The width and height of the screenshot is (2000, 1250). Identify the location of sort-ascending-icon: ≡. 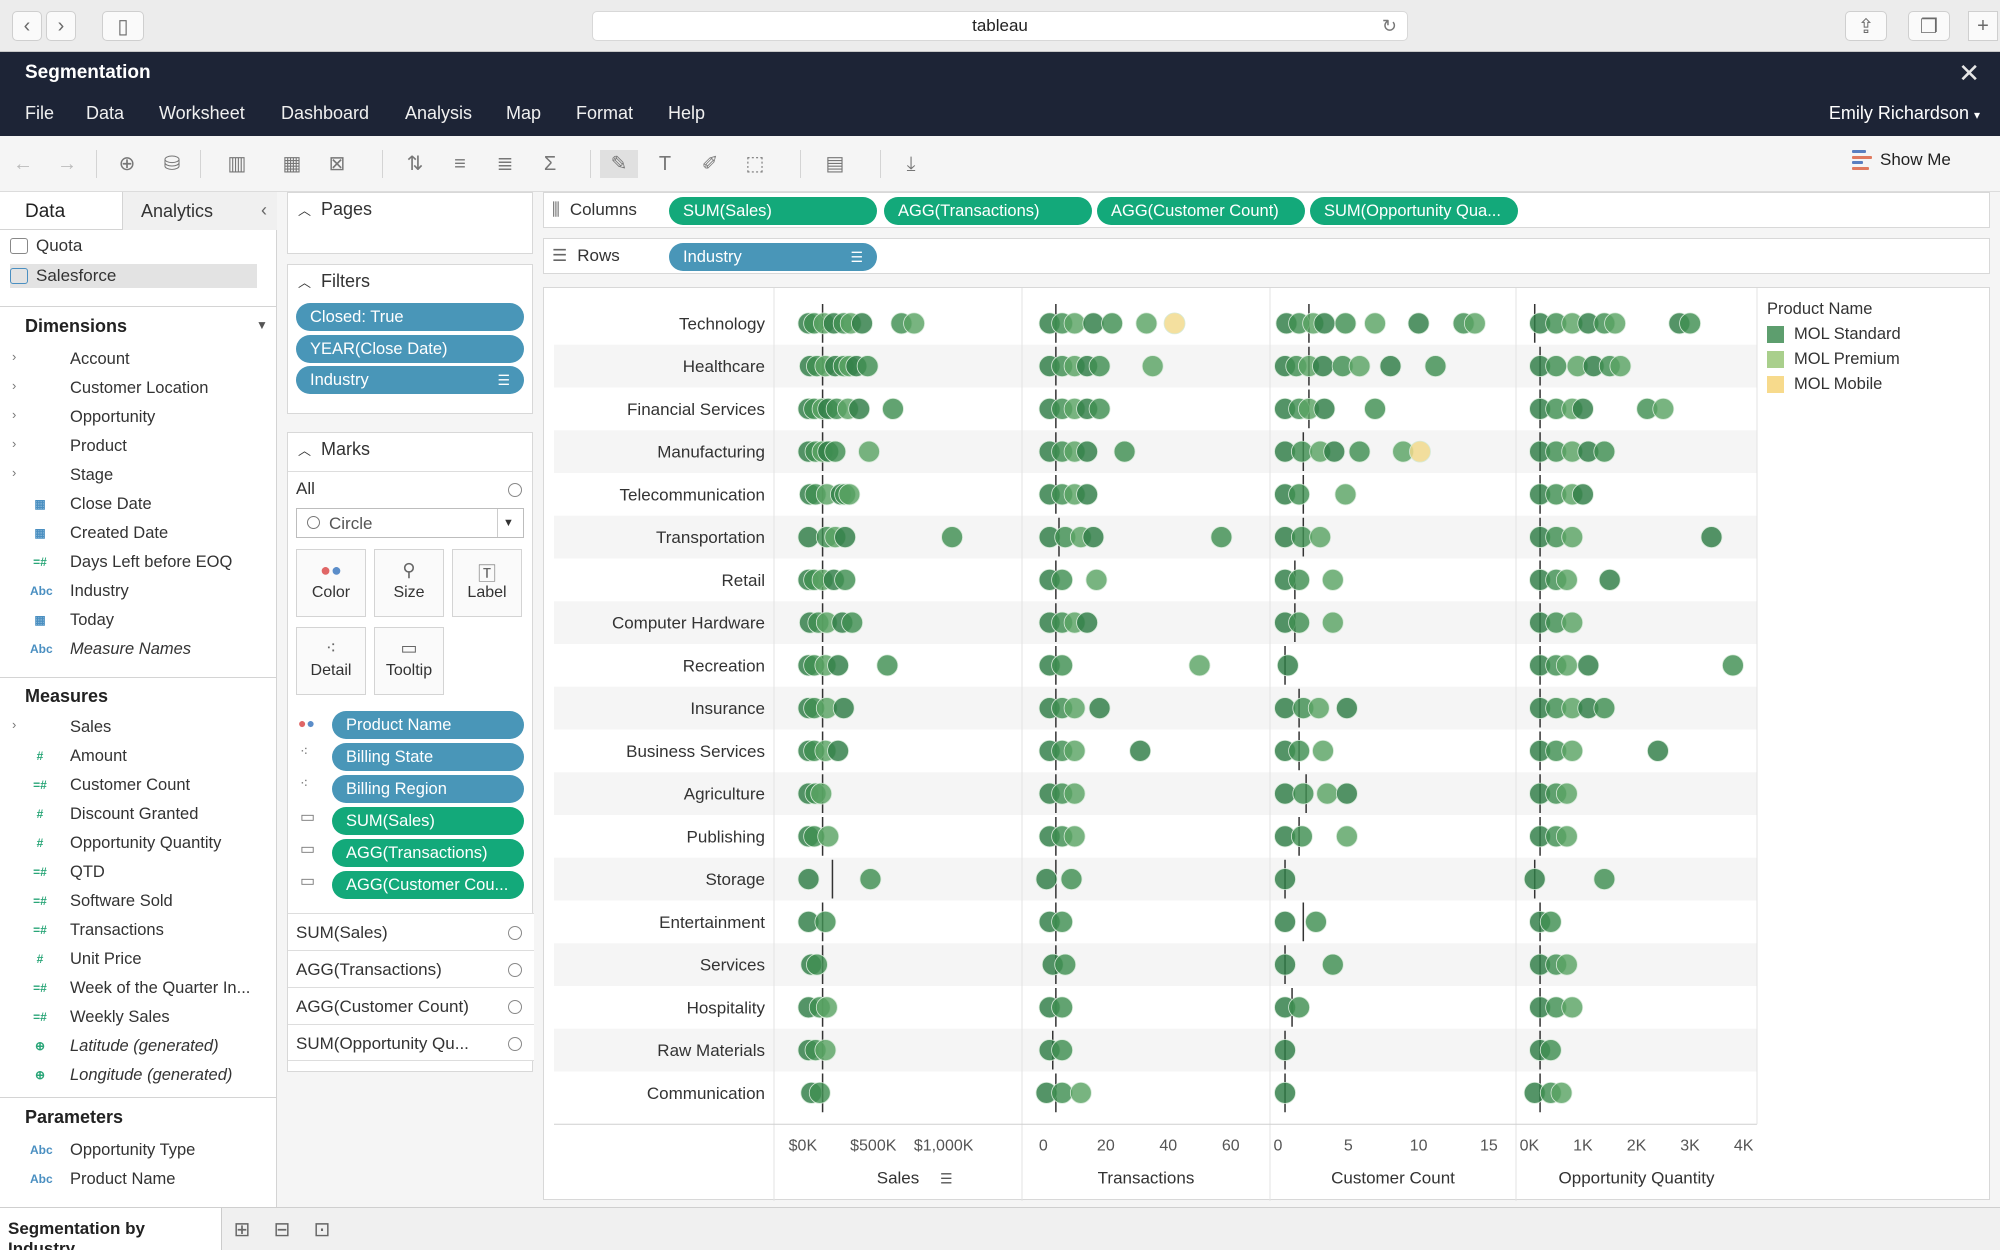
(460, 164).